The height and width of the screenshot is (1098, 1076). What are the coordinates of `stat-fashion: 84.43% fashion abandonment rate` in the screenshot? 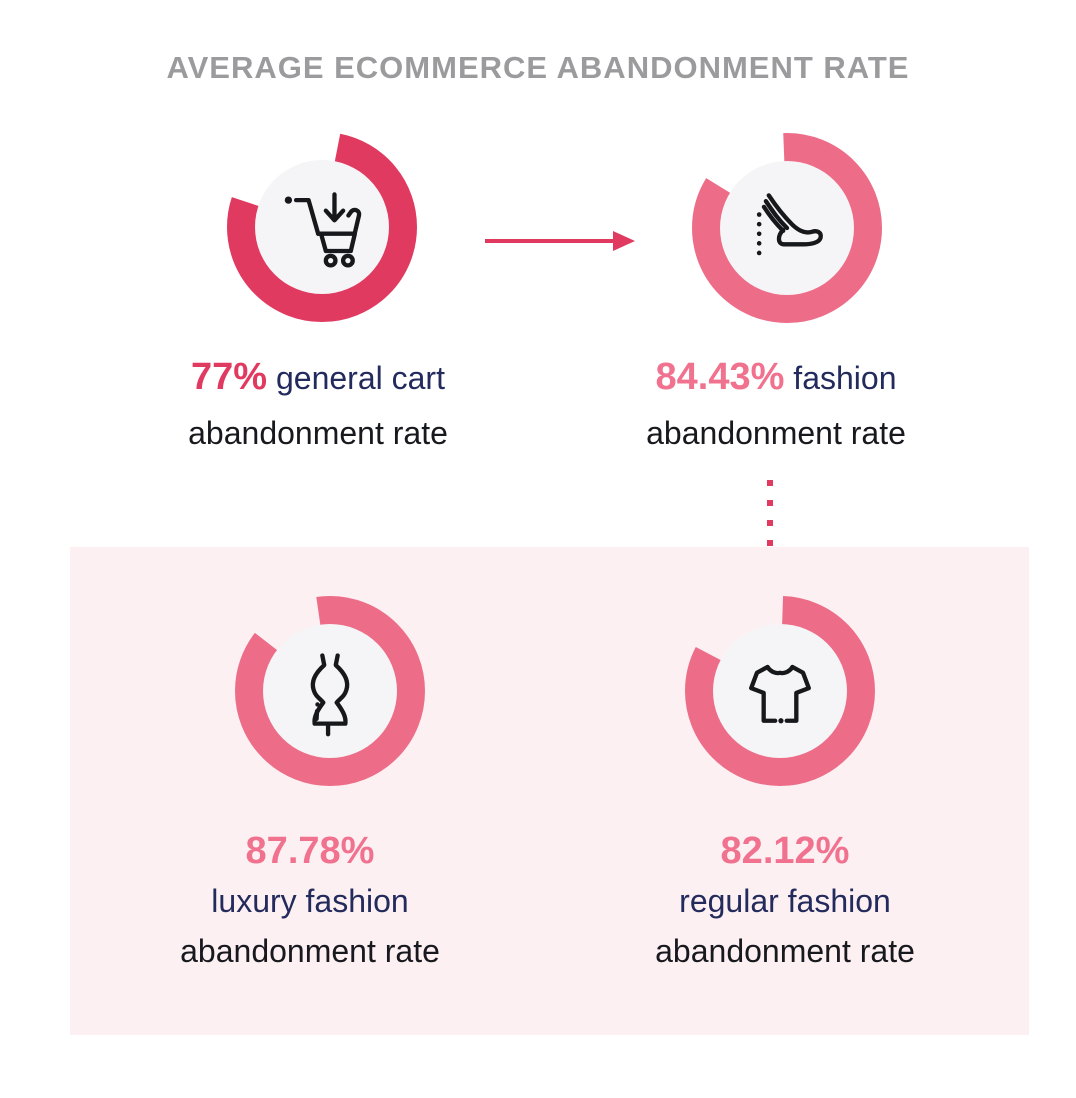 It's located at (776, 405).